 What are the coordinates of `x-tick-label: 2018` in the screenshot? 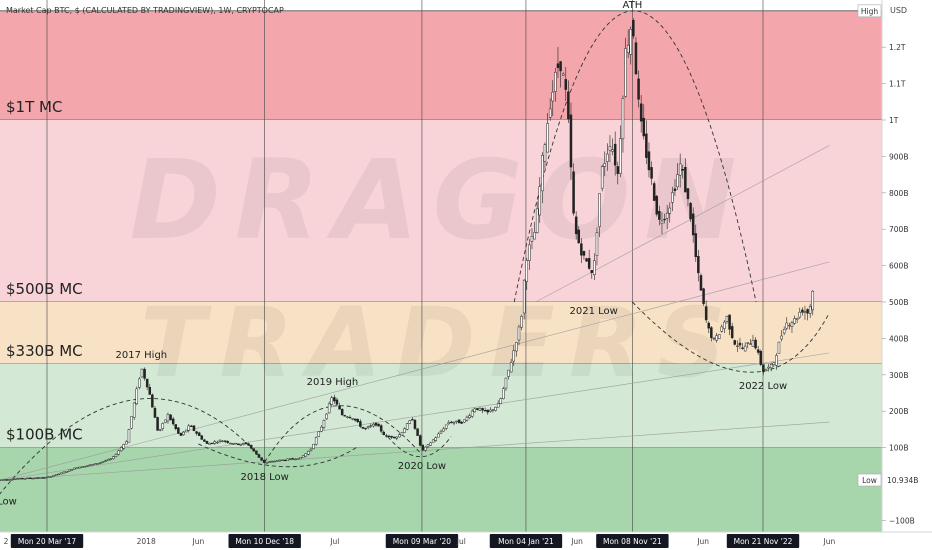 It's located at (146, 541).